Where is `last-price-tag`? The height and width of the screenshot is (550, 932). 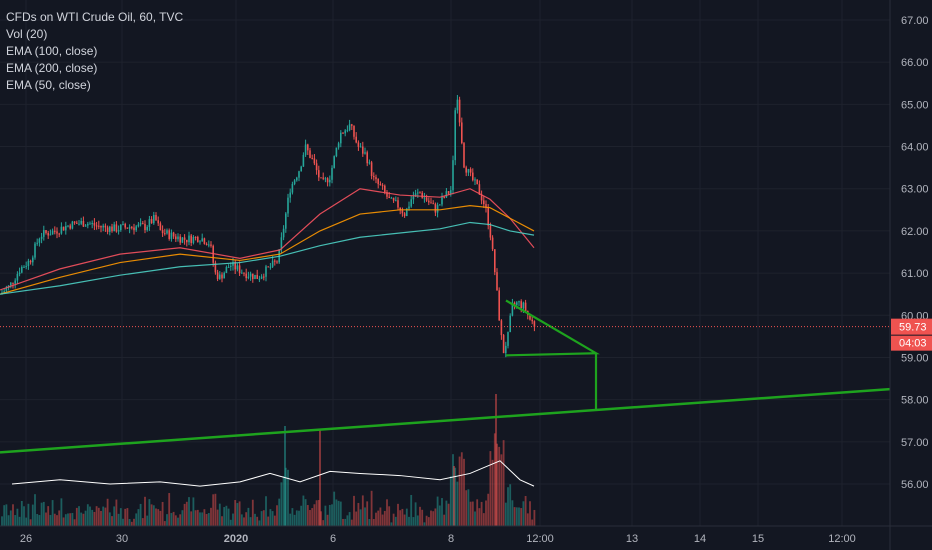
last-price-tag is located at coordinates (911, 326).